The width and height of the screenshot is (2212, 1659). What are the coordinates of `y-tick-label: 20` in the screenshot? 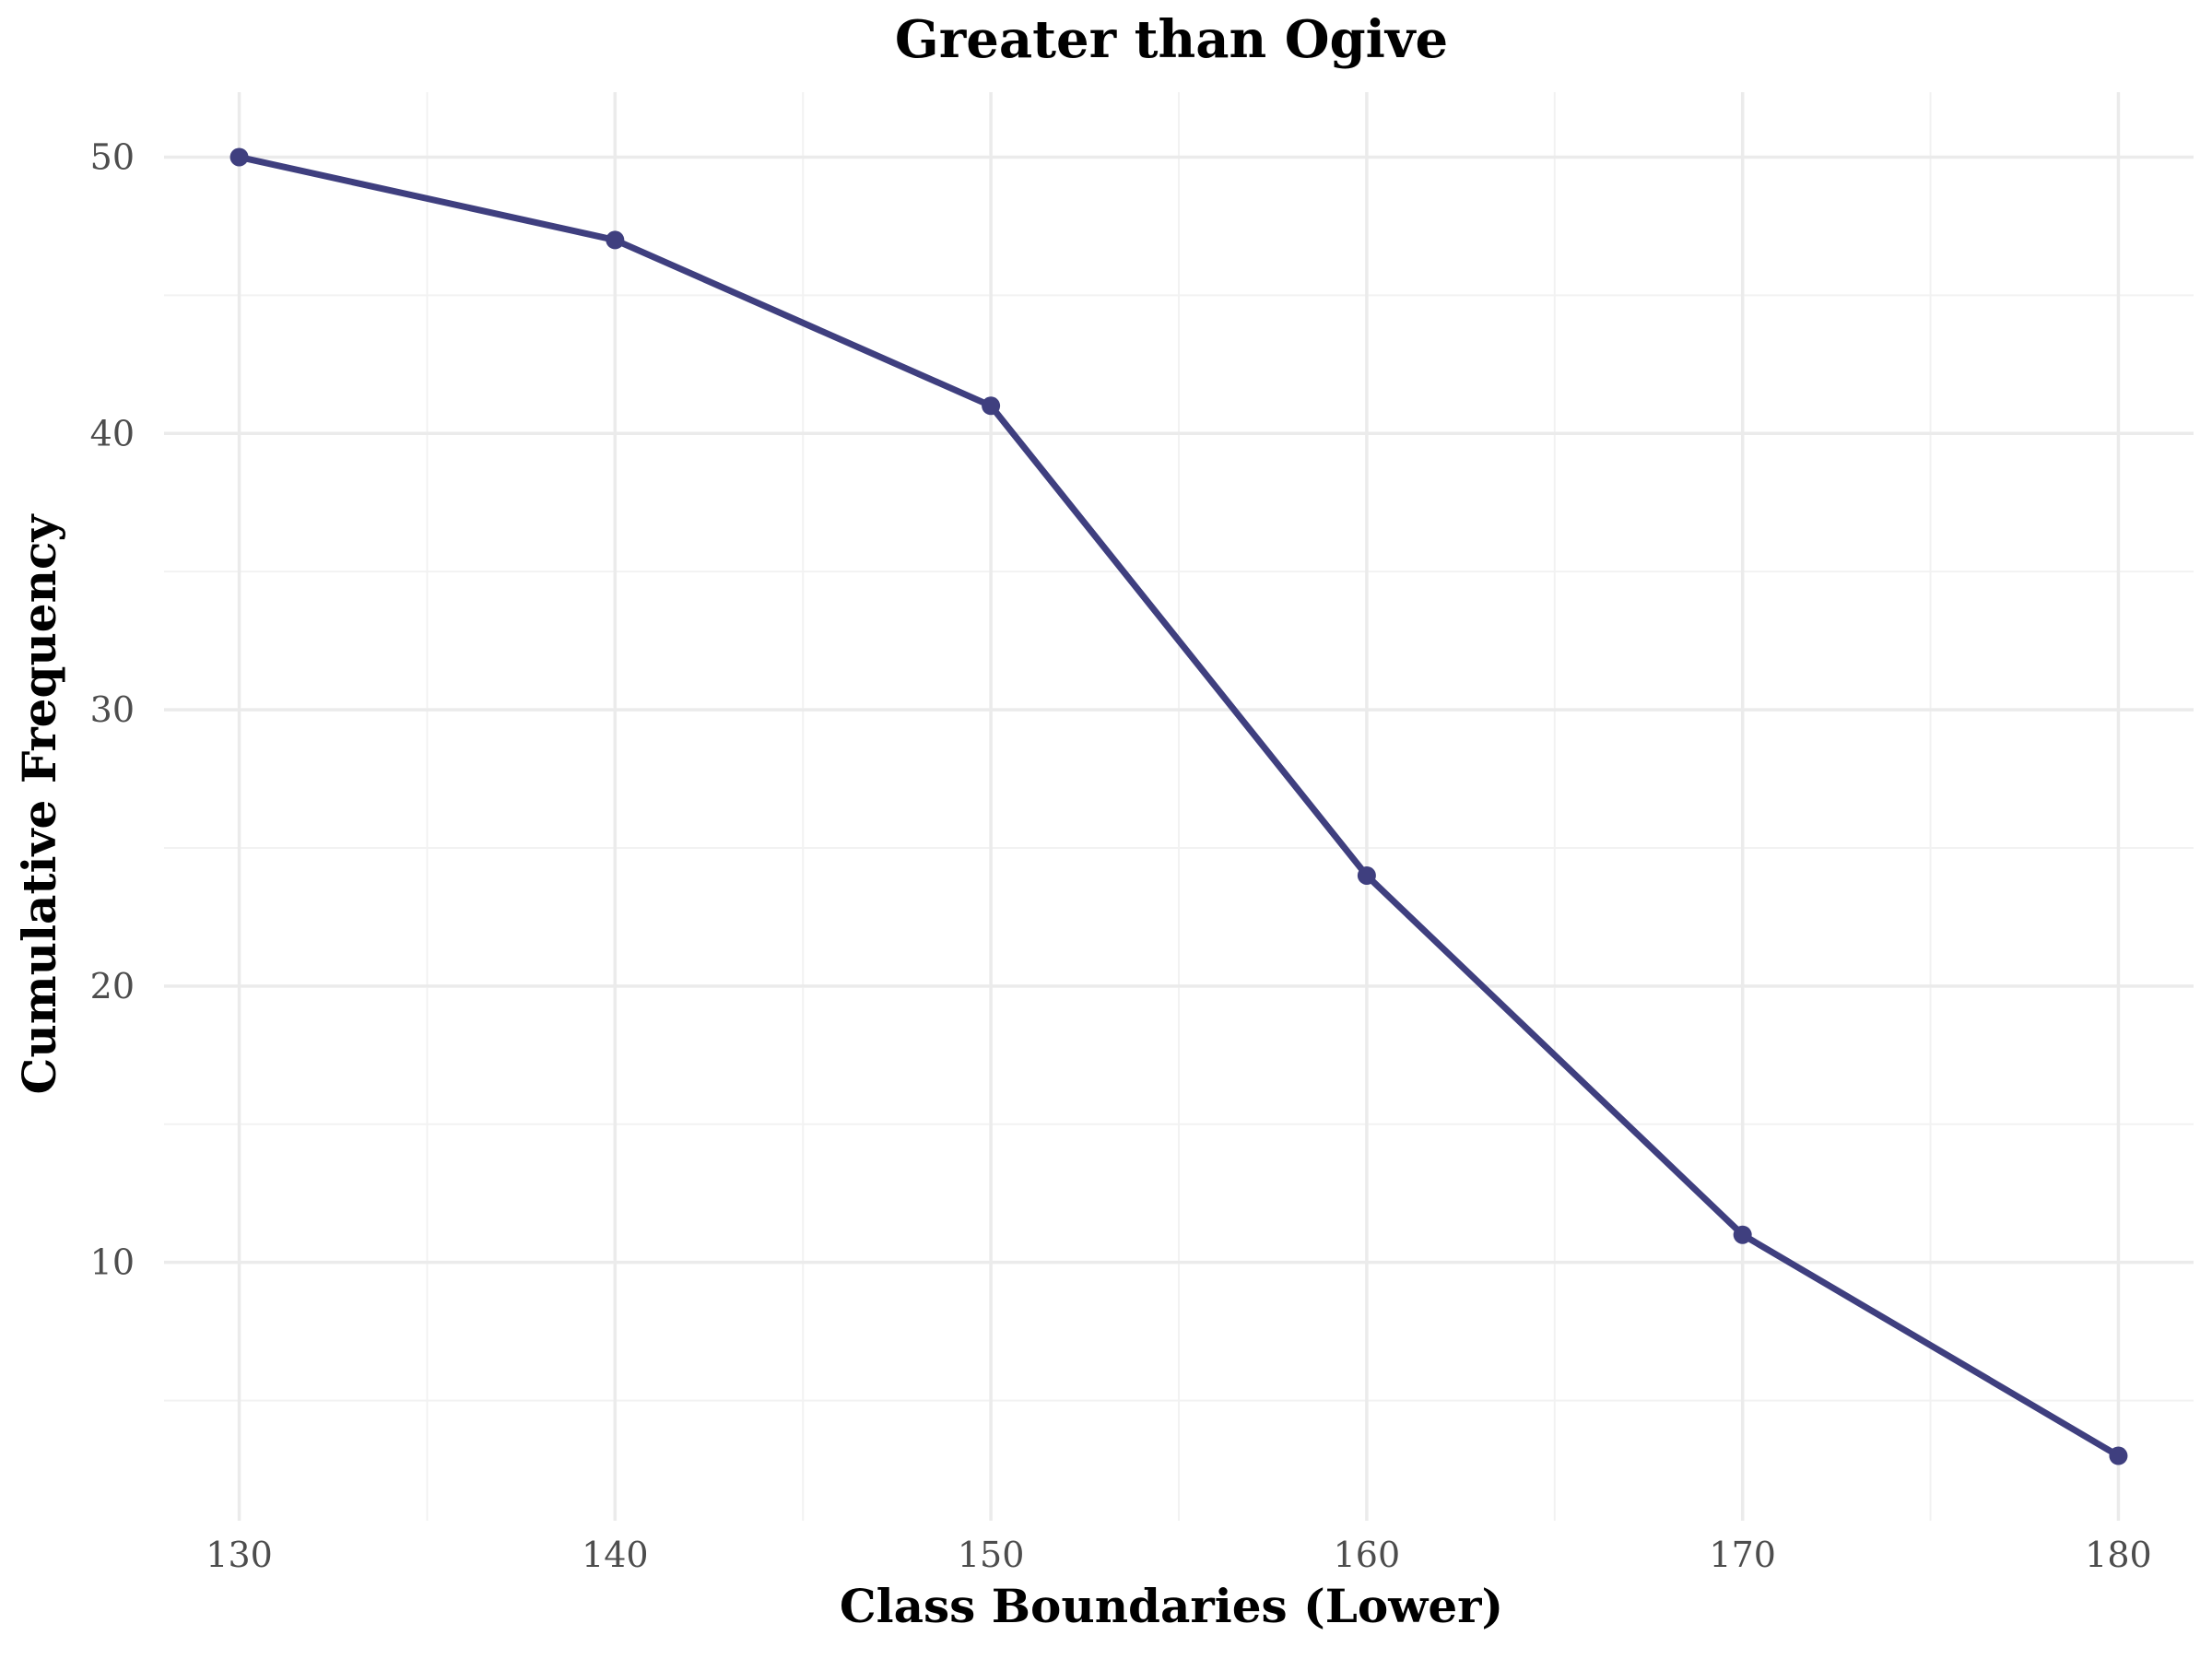 It's located at (112, 986).